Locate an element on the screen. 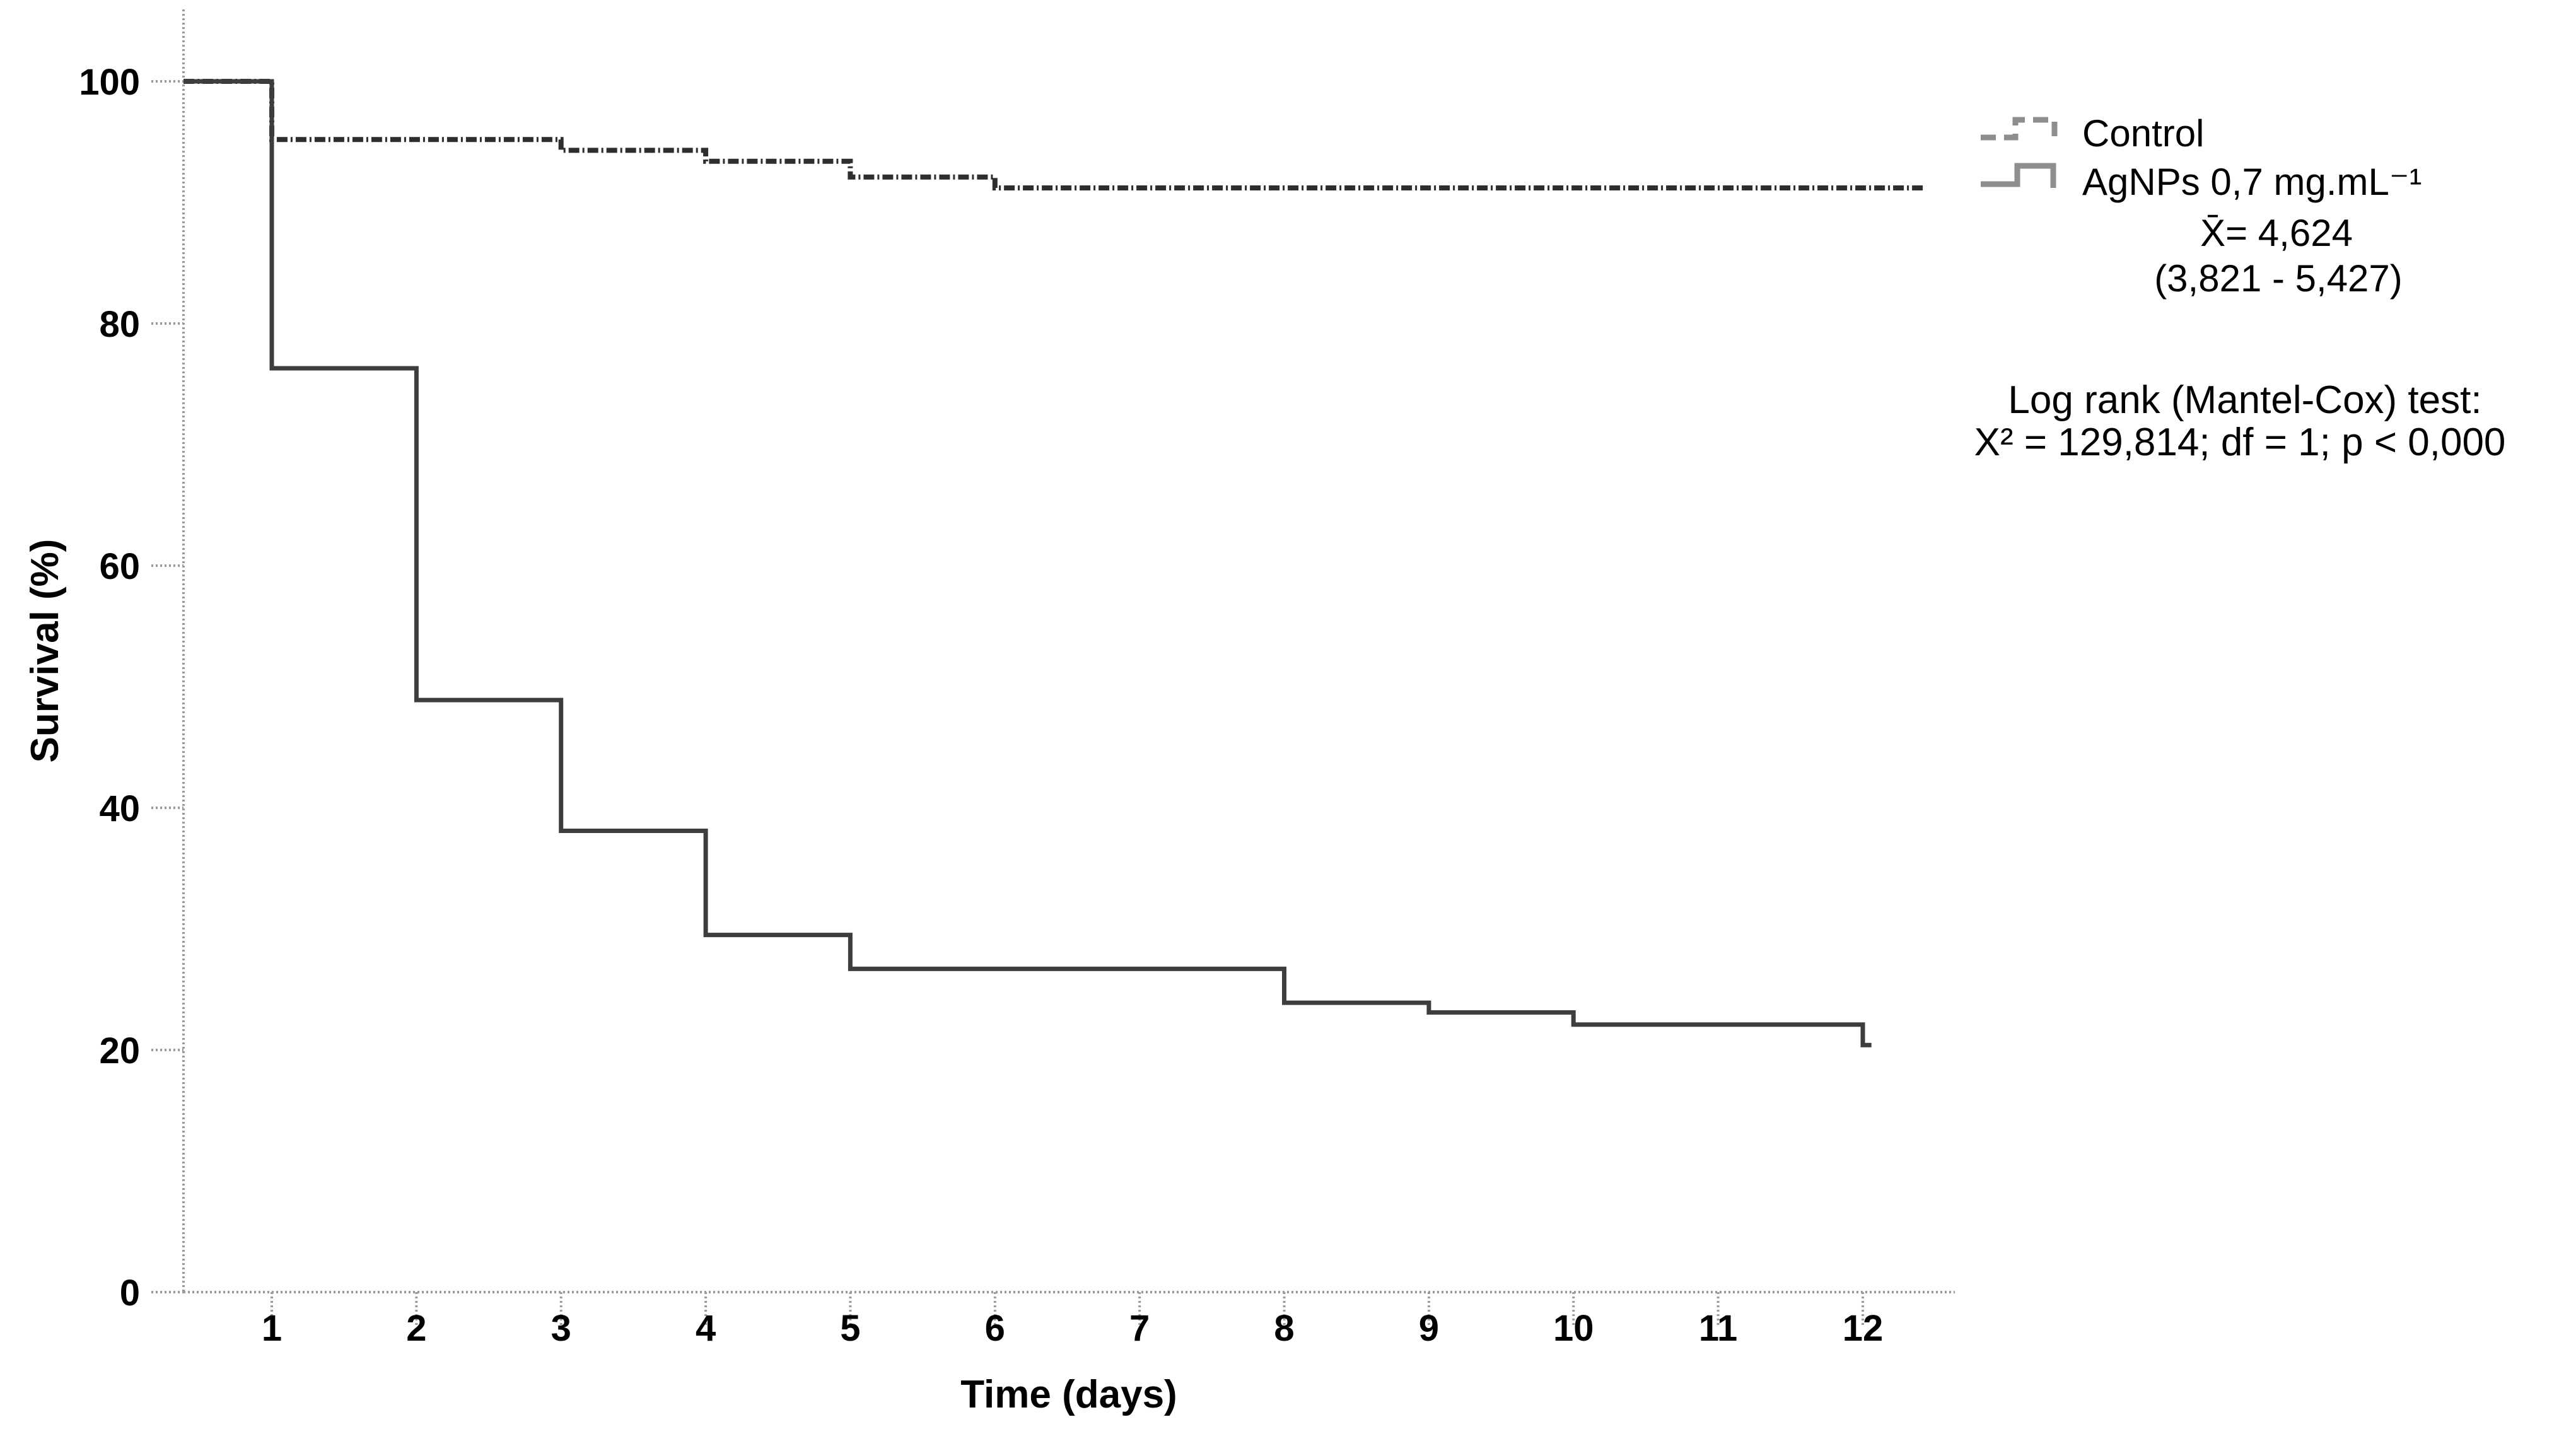  y-tick-label: 100 is located at coordinates (110, 82).